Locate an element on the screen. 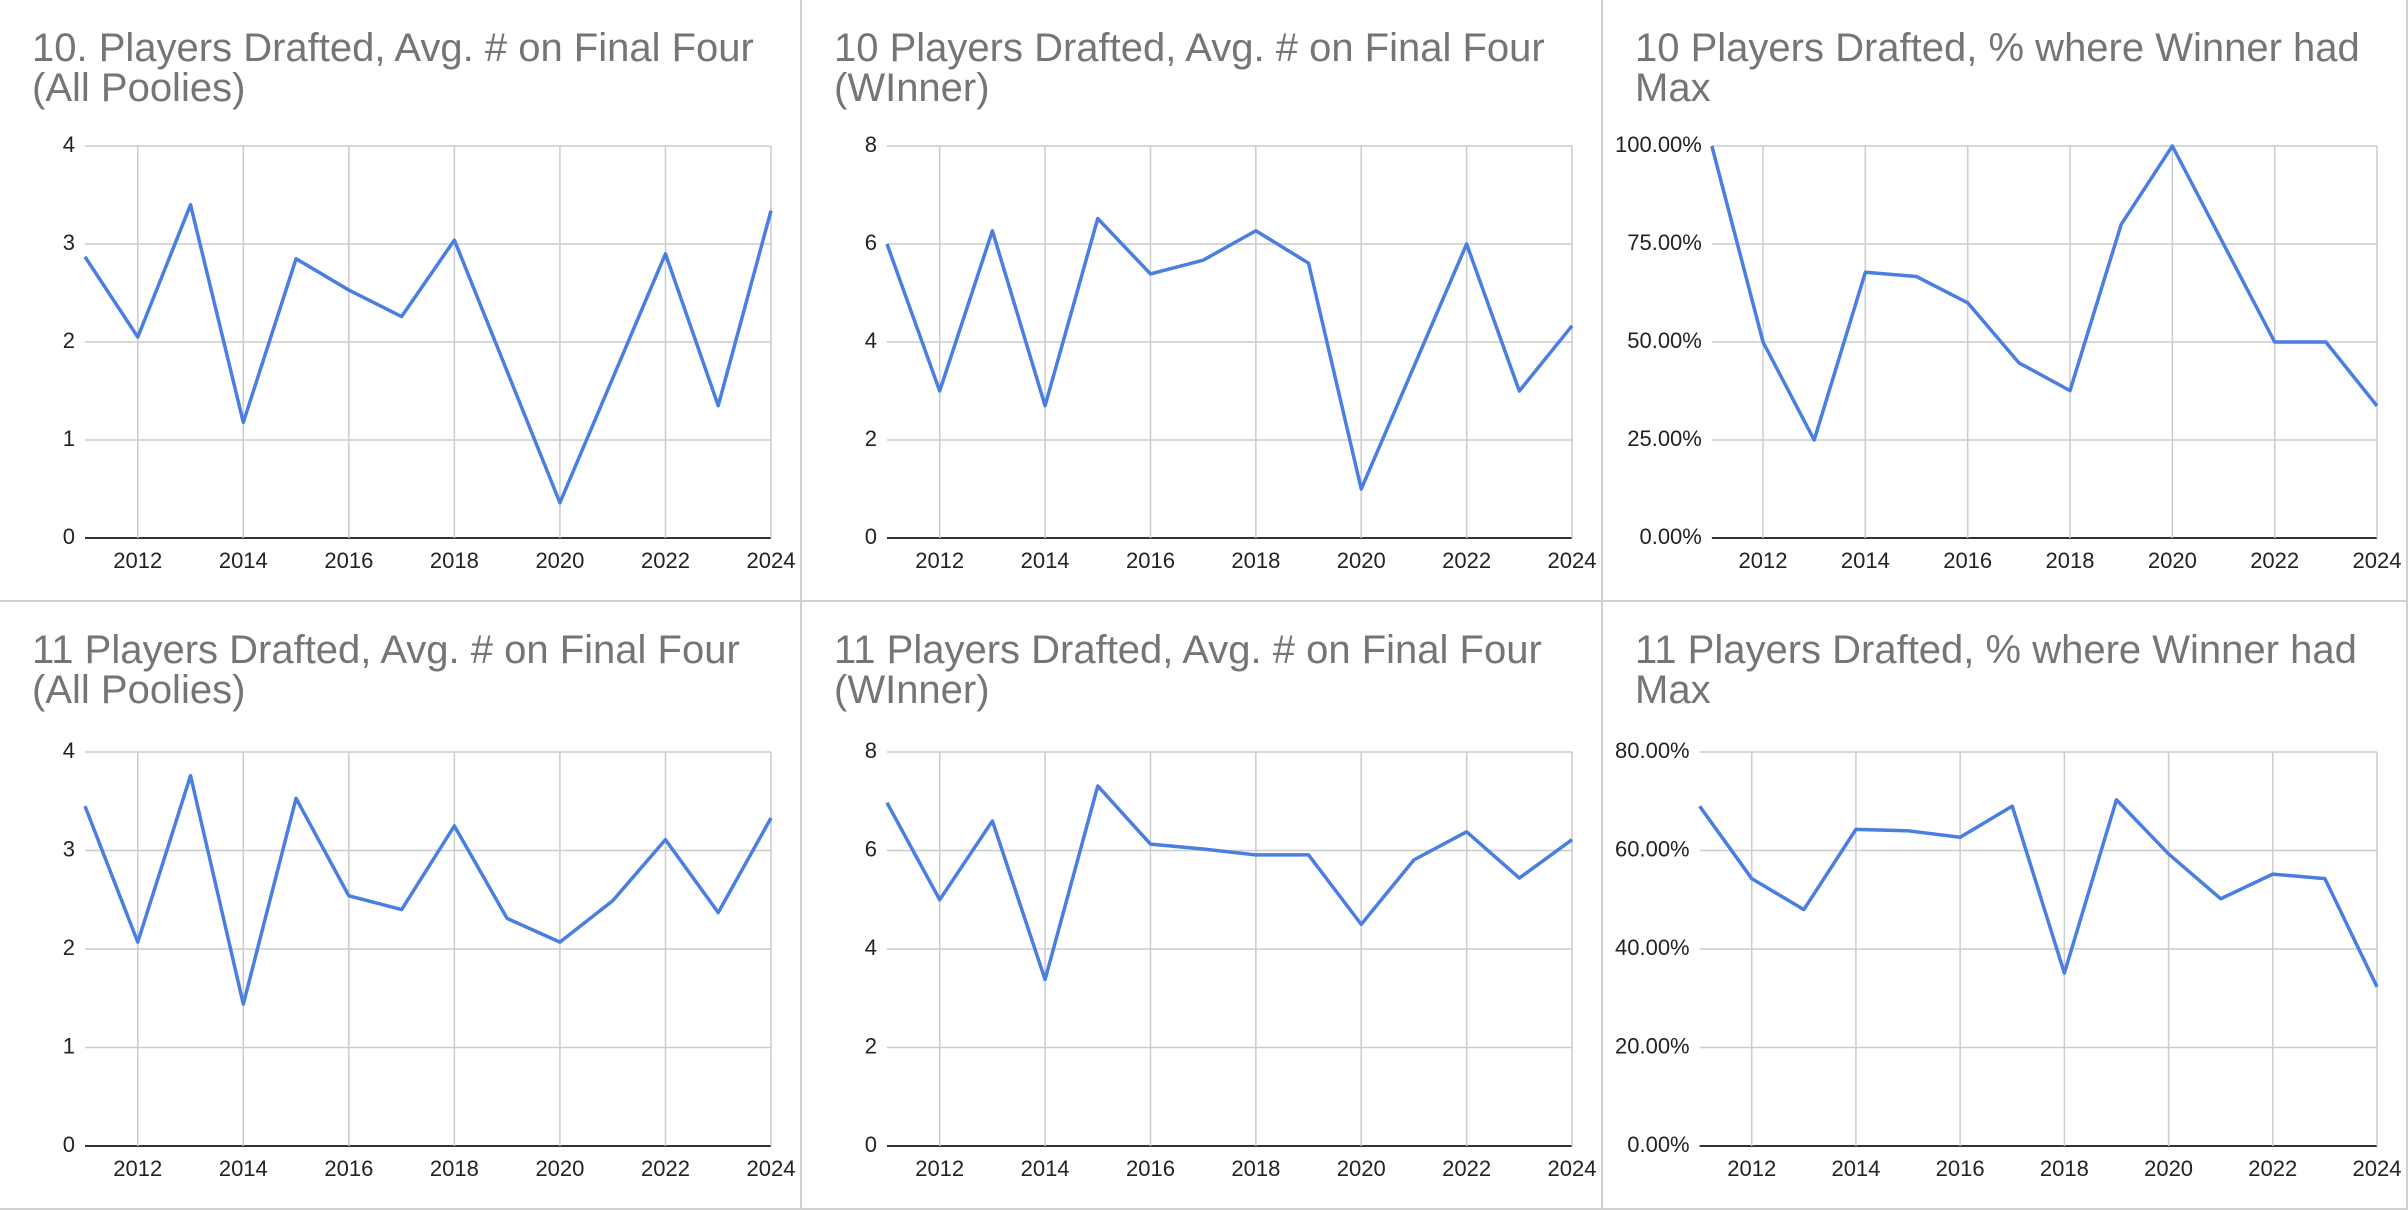  y-tick-label: 40.00% is located at coordinates (1652, 947).